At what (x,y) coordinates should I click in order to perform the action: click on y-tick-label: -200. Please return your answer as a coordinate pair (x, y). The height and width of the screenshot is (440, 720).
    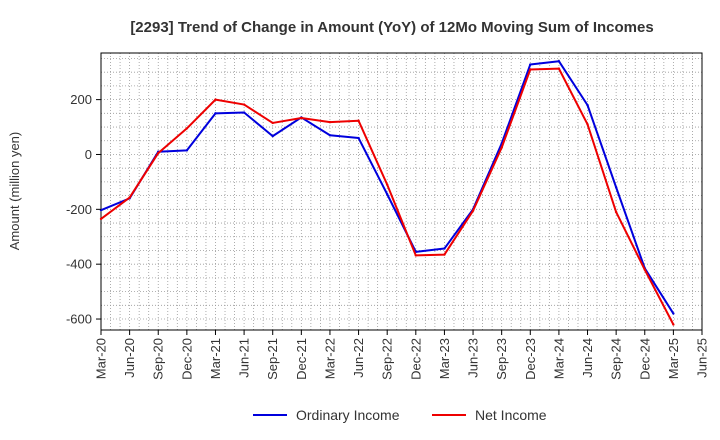
    Looking at the image, I should click on (79, 209).